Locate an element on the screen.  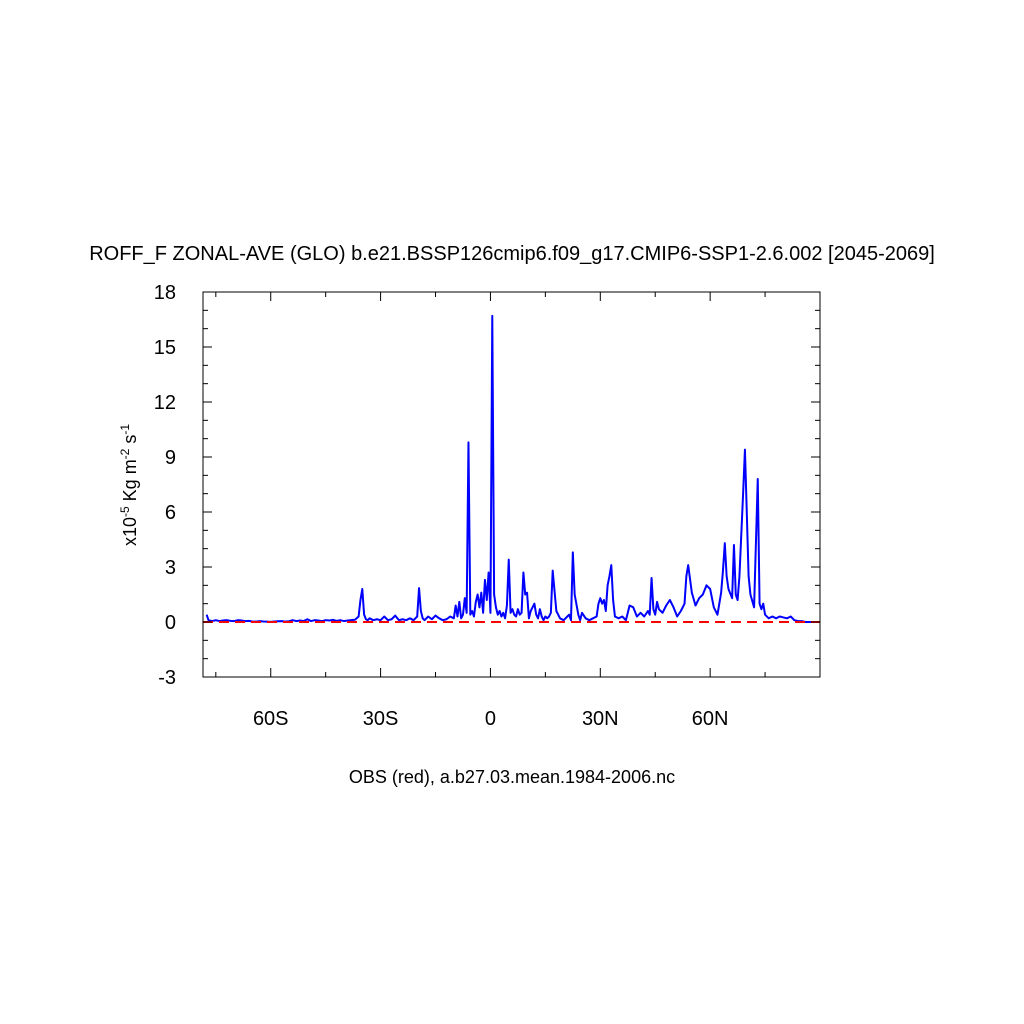
y-tick-label: 3 is located at coordinates (170, 568).